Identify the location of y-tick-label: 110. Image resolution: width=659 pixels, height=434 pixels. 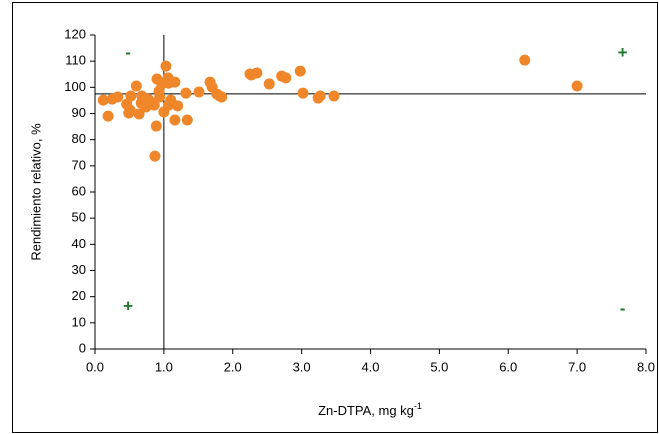
(75, 60).